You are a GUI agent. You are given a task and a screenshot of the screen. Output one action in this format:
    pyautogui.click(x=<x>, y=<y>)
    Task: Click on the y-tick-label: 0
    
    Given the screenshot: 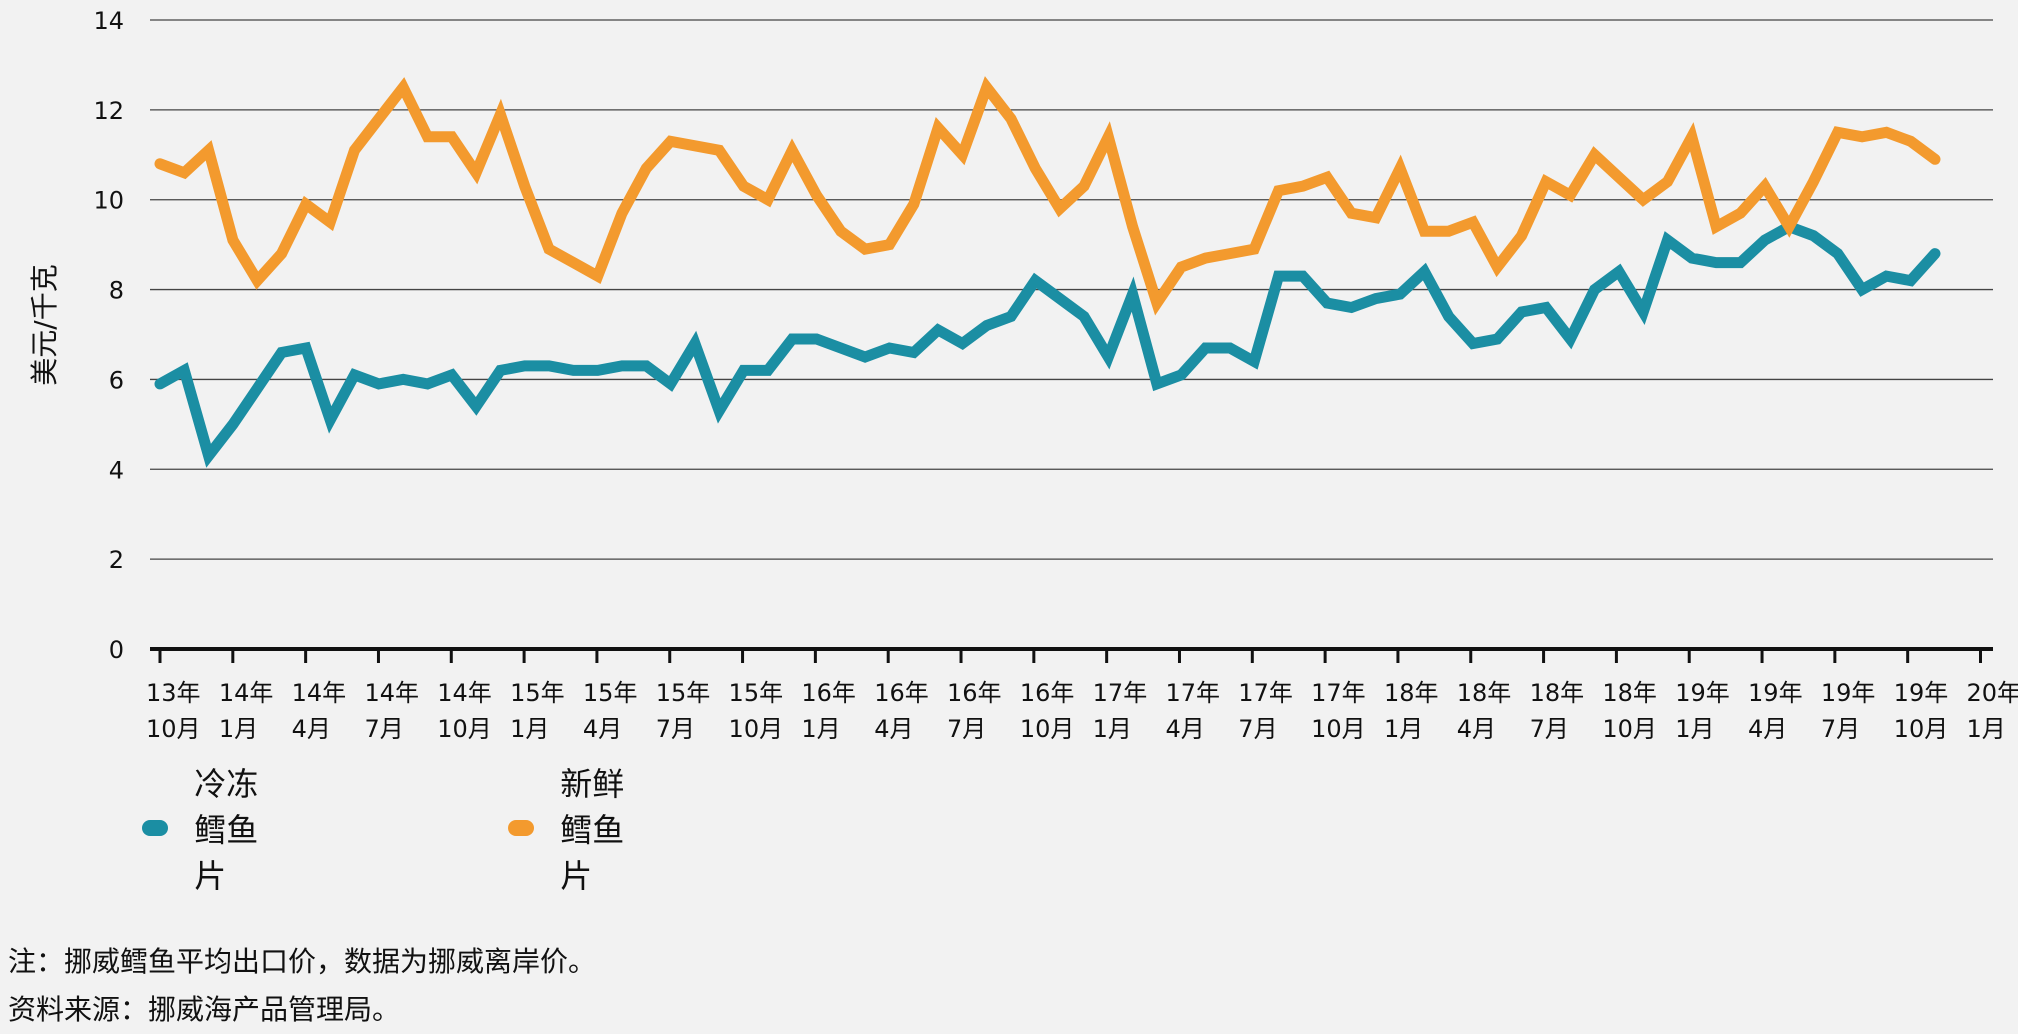 What is the action you would take?
    pyautogui.click(x=116, y=650)
    